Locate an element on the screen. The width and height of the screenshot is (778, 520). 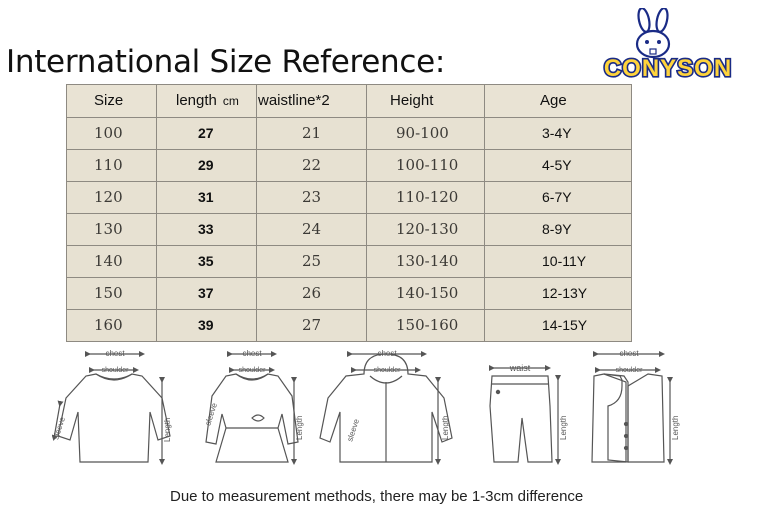
cell-length: 31 is located at coordinates (206, 197).